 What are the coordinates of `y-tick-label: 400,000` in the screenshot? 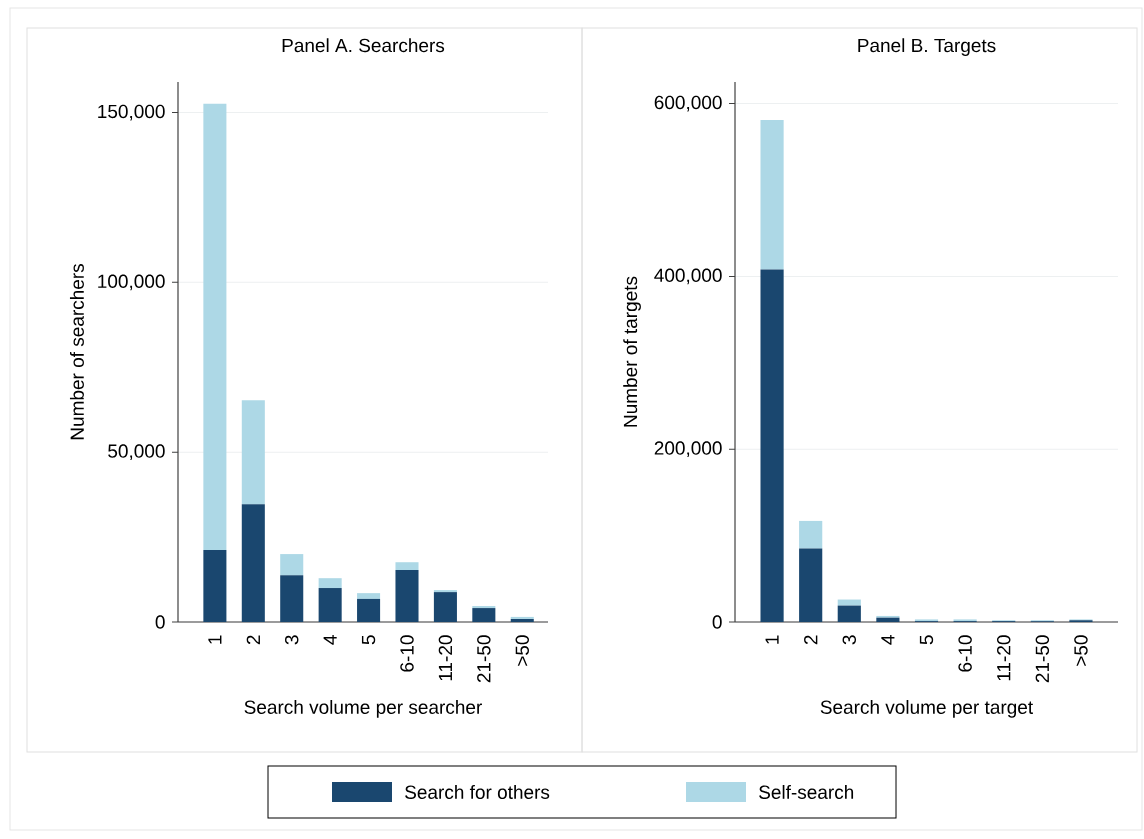 It's located at (688, 276).